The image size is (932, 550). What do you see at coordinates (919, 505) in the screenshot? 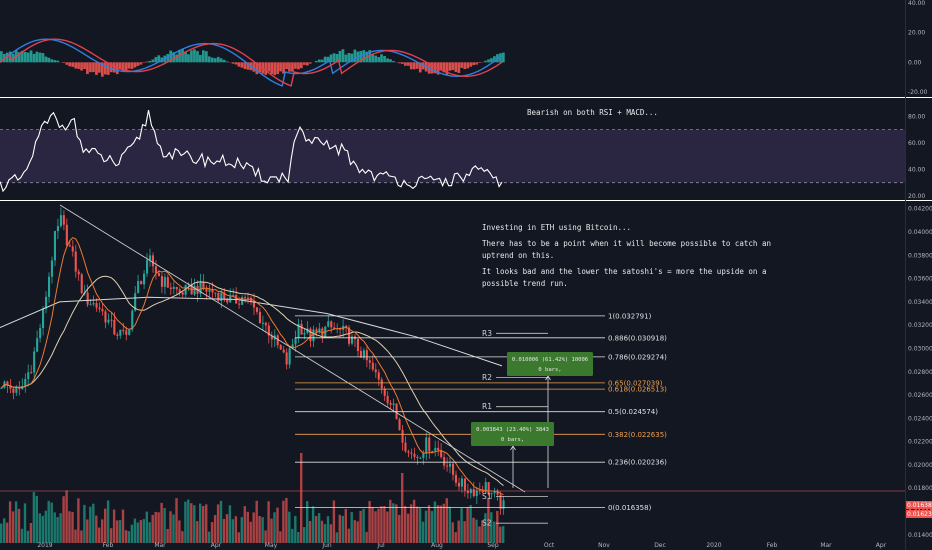
I see `last-price-value: 0.016389` at bounding box center [919, 505].